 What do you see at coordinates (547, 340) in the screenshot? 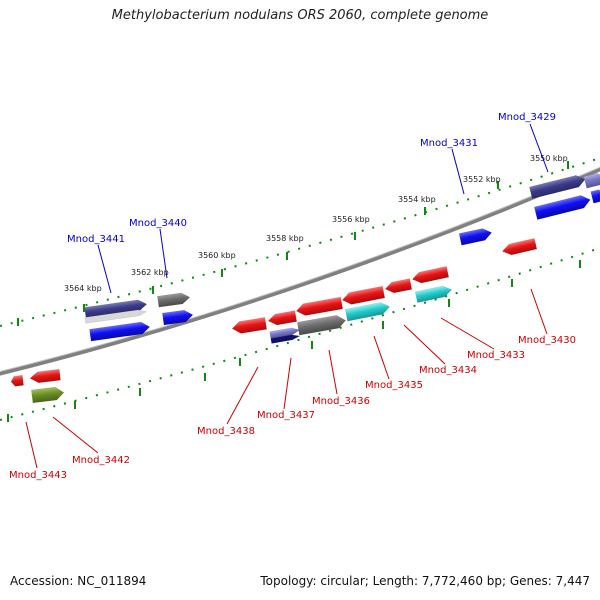
I see `gene-label-reverse: Mnod_3430` at bounding box center [547, 340].